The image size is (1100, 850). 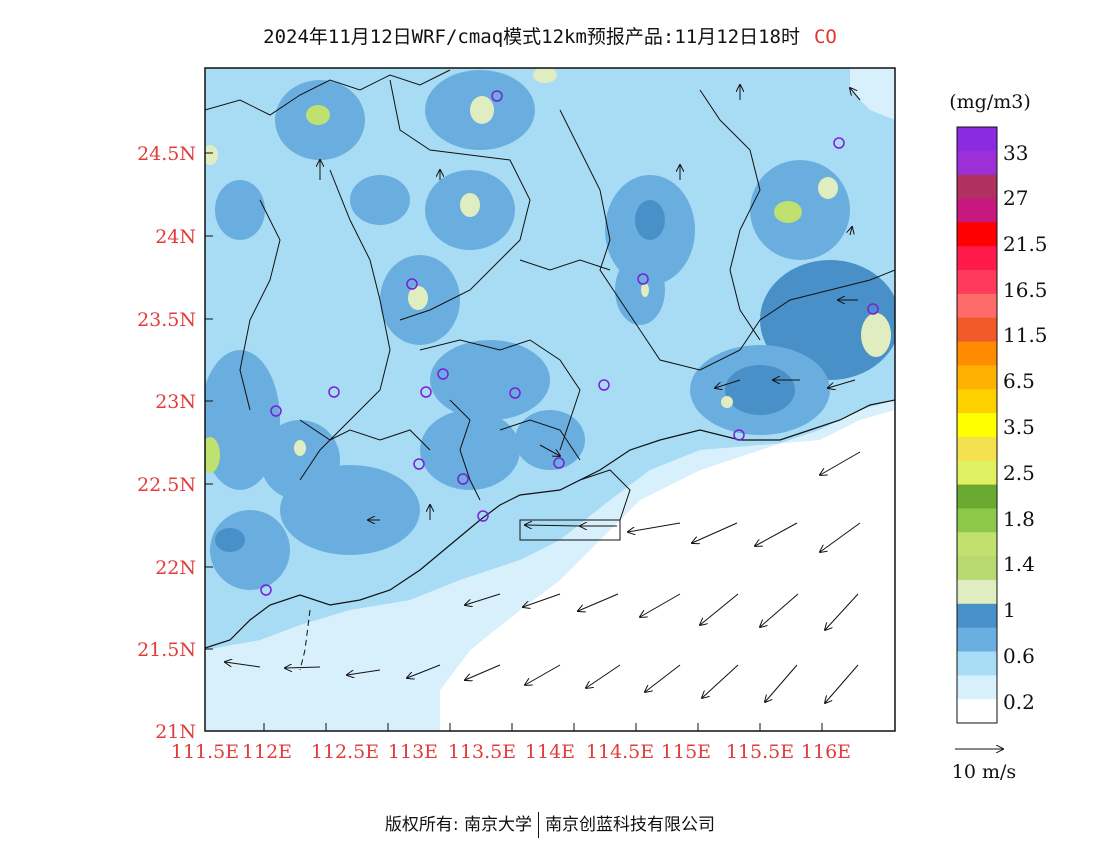 What do you see at coordinates (1025, 290) in the screenshot?
I see `colorbar-label: 16.5` at bounding box center [1025, 290].